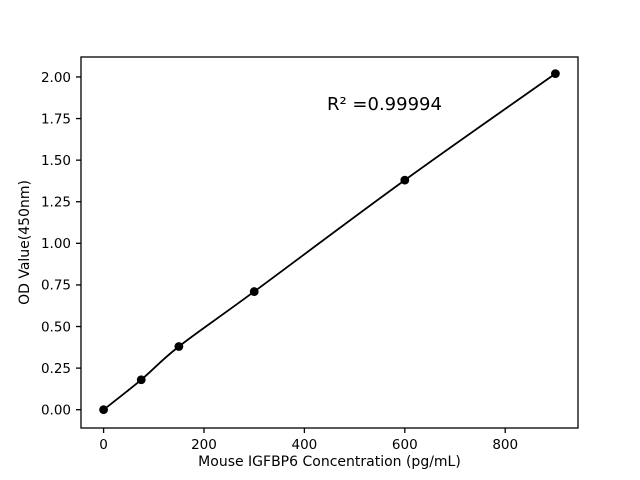 Image resolution: width=640 pixels, height=480 pixels. I want to click on x-tick-label: 0, so click(103, 445).